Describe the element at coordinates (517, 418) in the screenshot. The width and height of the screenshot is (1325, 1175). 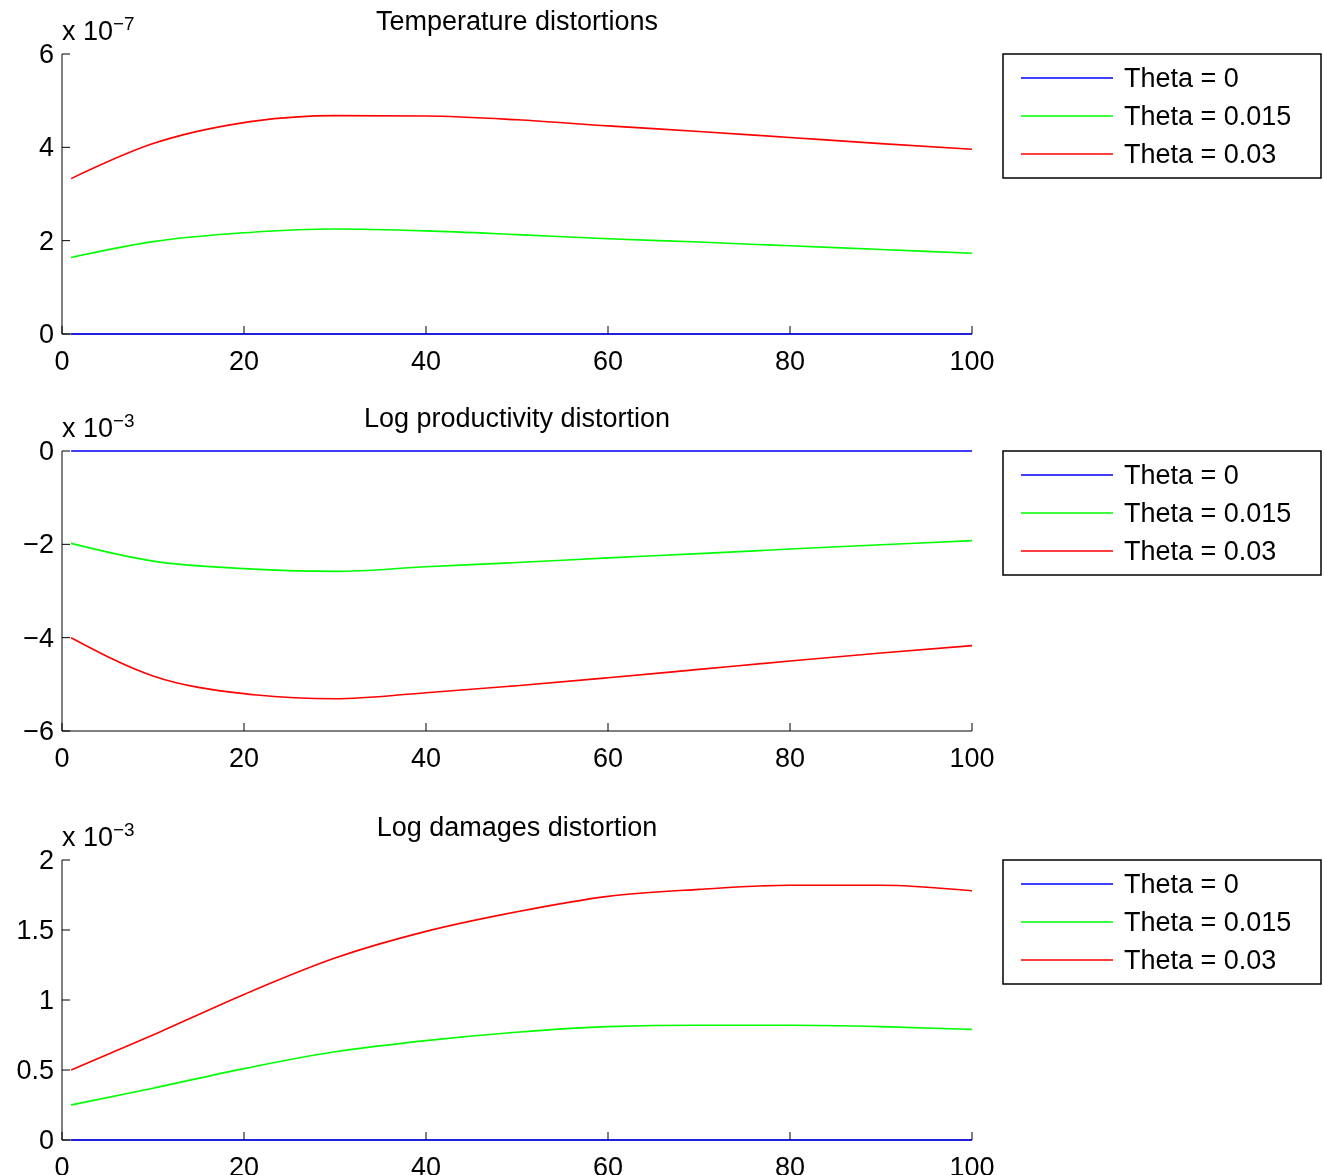
I see `chart-title: Log productivity distortion` at that location.